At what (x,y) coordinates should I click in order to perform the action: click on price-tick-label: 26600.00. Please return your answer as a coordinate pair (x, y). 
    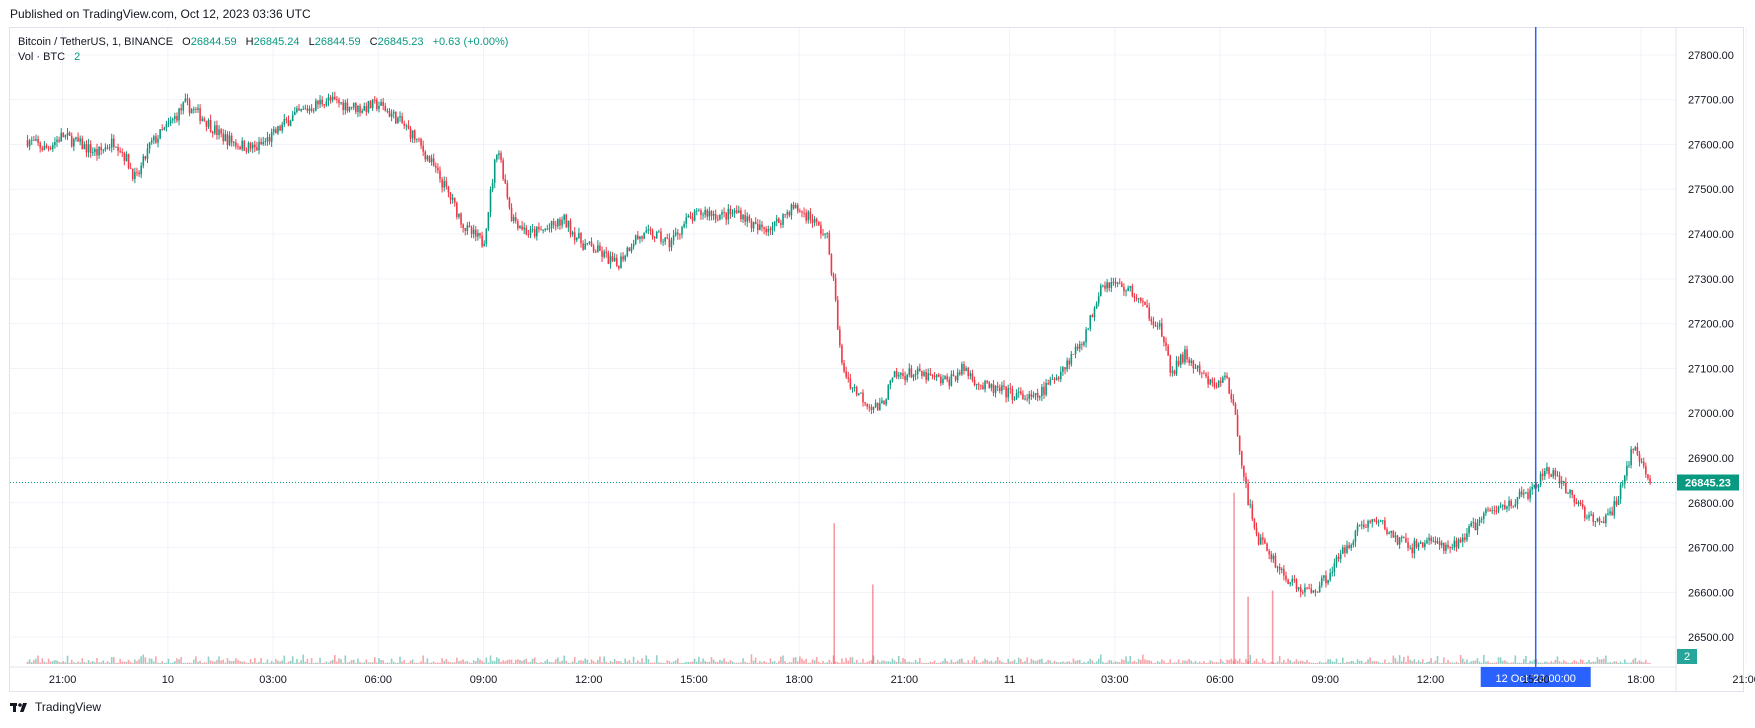
    Looking at the image, I should click on (1711, 593).